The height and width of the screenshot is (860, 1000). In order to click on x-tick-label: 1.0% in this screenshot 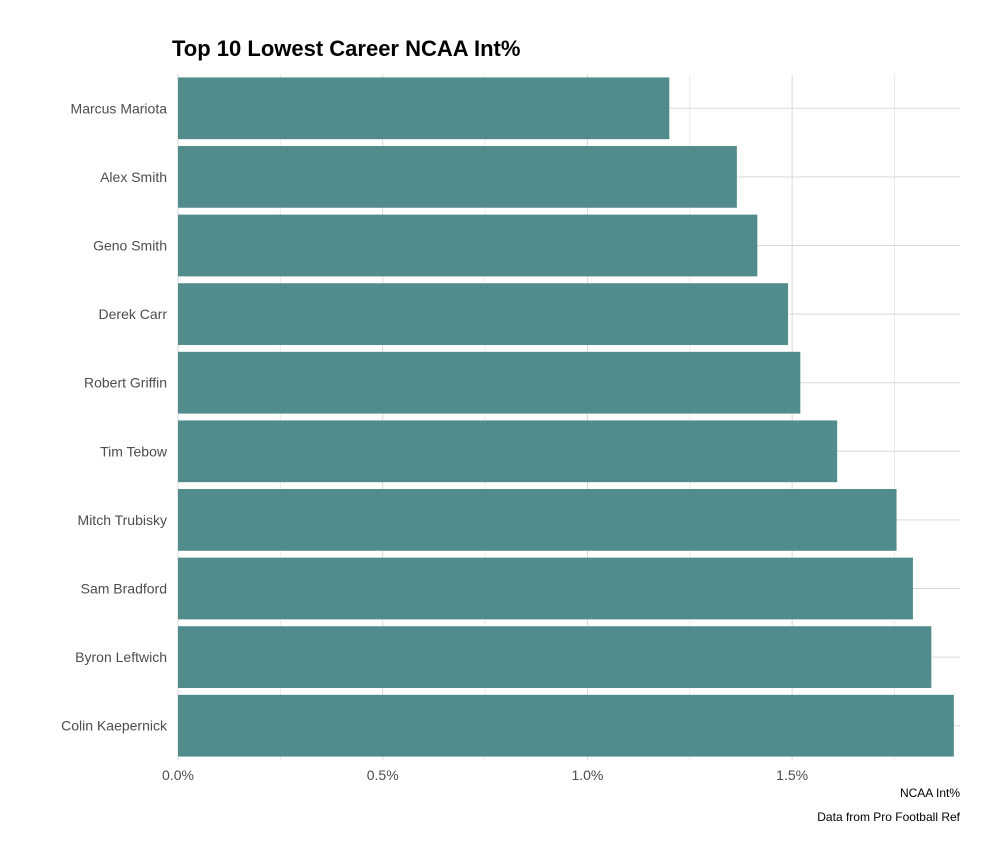, I will do `click(587, 775)`.